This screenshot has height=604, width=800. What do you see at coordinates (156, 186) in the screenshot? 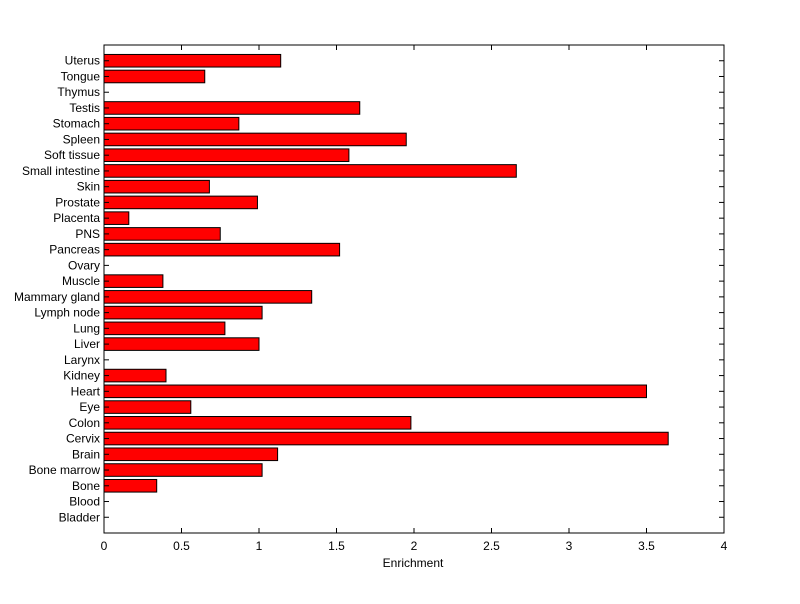
I see `bar-skin` at bounding box center [156, 186].